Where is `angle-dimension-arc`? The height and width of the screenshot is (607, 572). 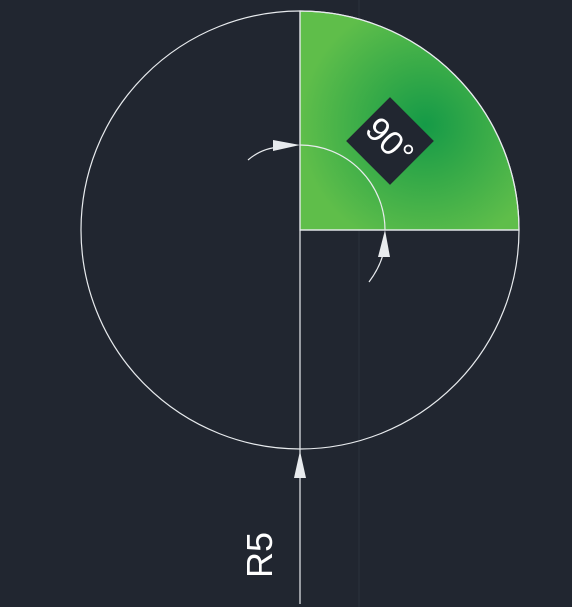 angle-dimension-arc is located at coordinates (342, 187).